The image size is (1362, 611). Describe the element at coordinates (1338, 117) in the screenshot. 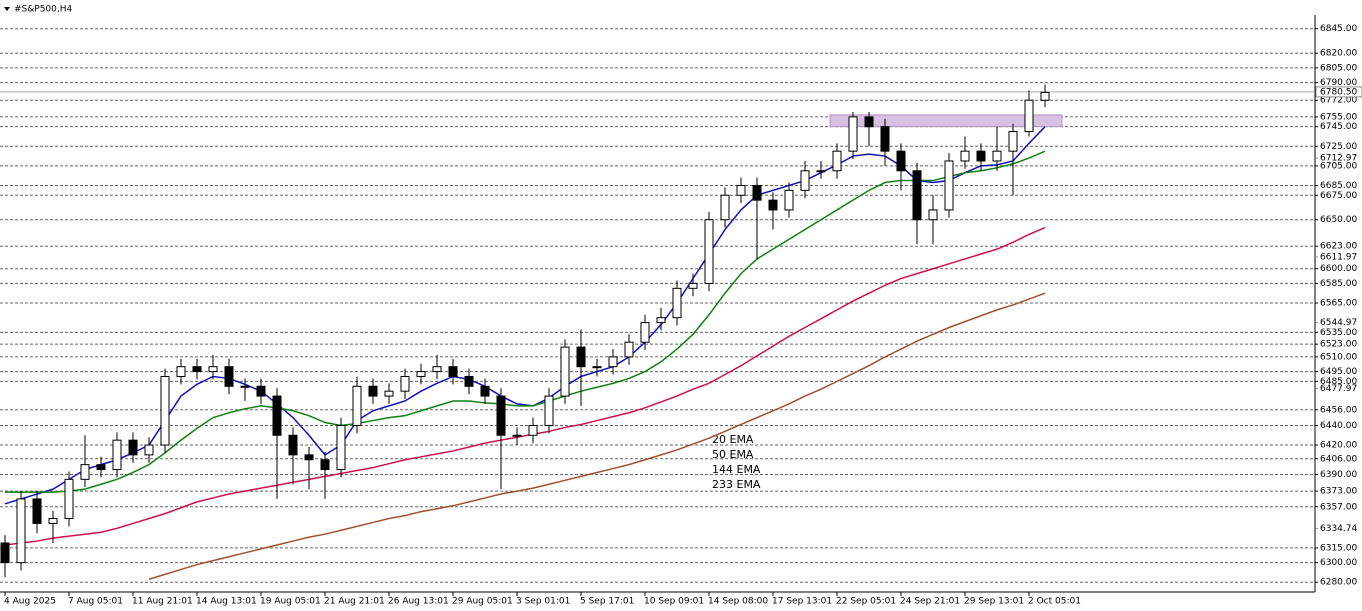

I see `y-tick-label: 6755.00` at that location.